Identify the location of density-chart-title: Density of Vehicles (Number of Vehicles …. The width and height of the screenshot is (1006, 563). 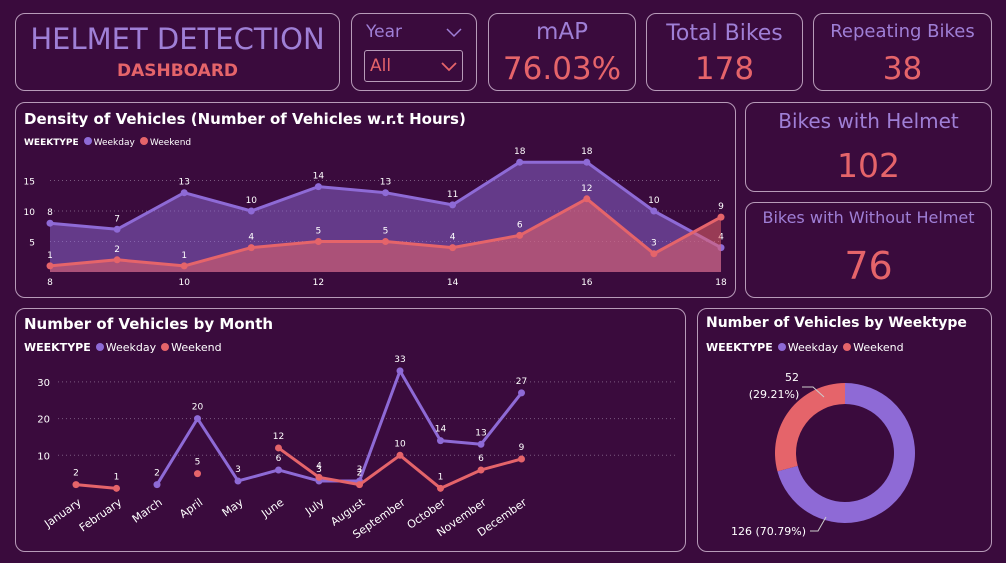
(245, 119).